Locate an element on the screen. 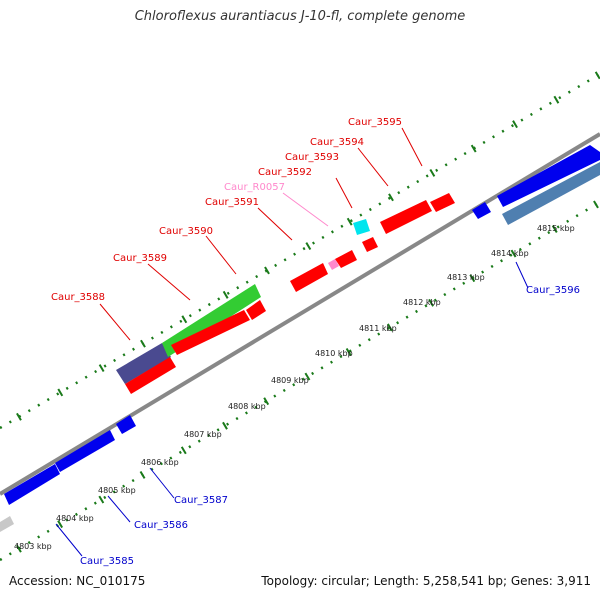 The width and height of the screenshot is (600, 600). gene-label-caur-3590: Caur_3590 is located at coordinates (186, 231).